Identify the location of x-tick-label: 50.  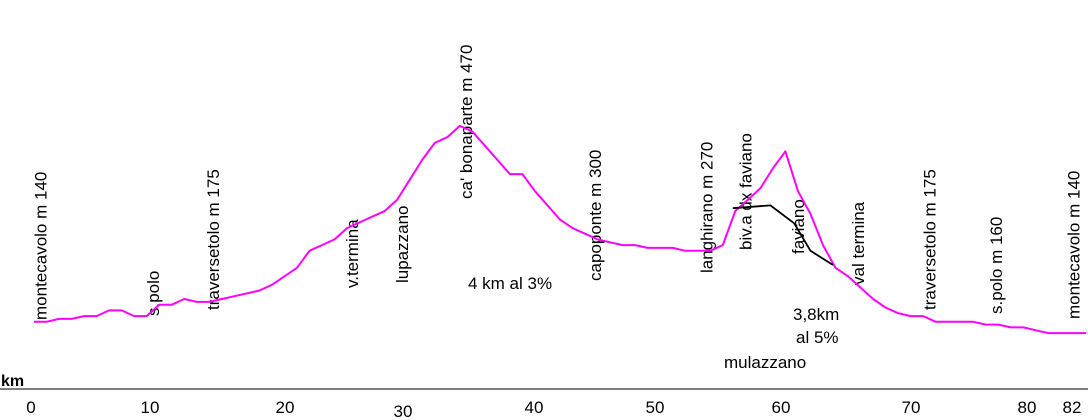
(655, 407).